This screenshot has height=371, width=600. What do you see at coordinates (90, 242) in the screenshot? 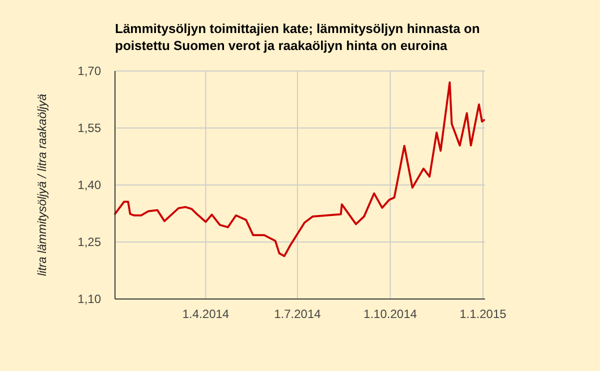
I see `y-tick-label: 1,25` at bounding box center [90, 242].